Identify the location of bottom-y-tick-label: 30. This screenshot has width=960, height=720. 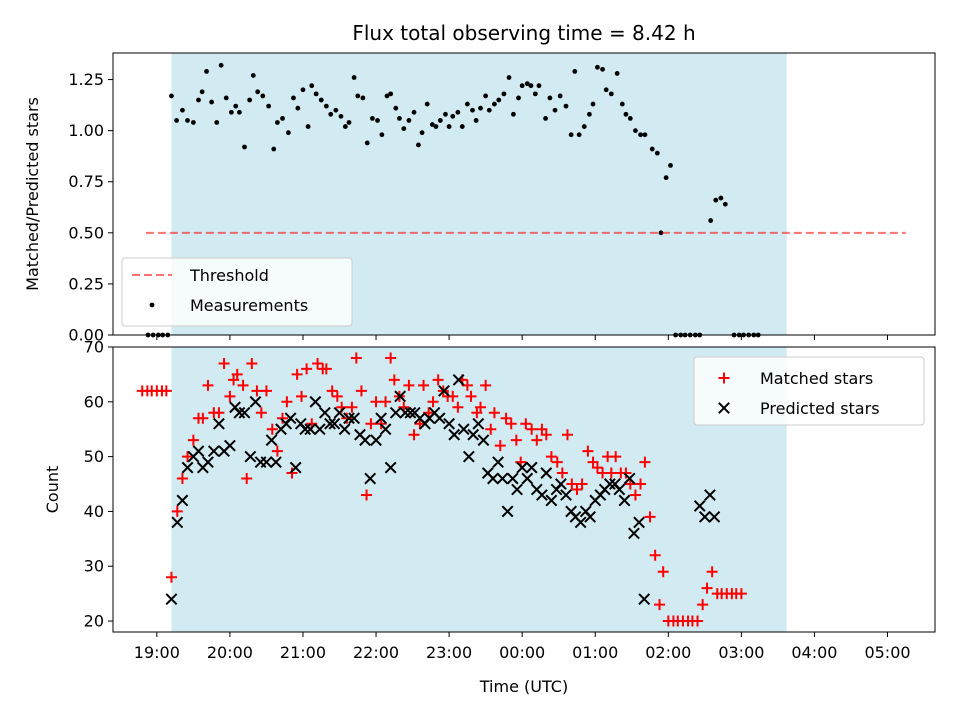
(94, 566).